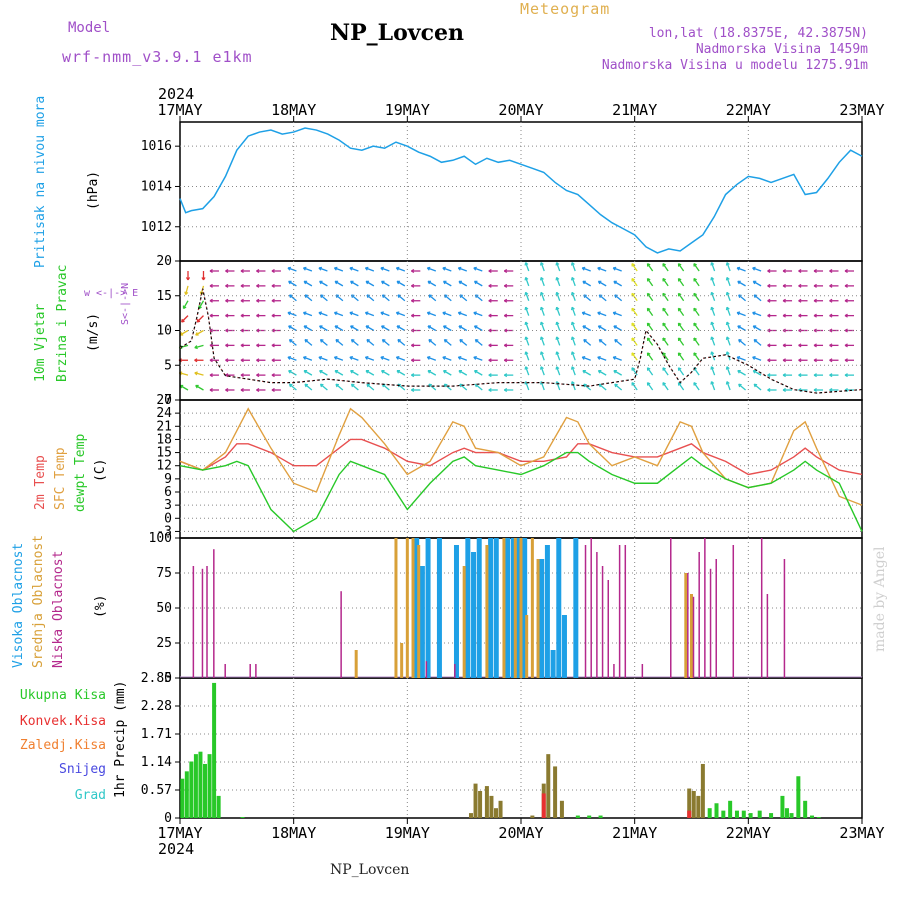 This screenshot has height=900, width=900. Describe the element at coordinates (100, 470) in the screenshot. I see `temp-unit-label: (C)` at that location.